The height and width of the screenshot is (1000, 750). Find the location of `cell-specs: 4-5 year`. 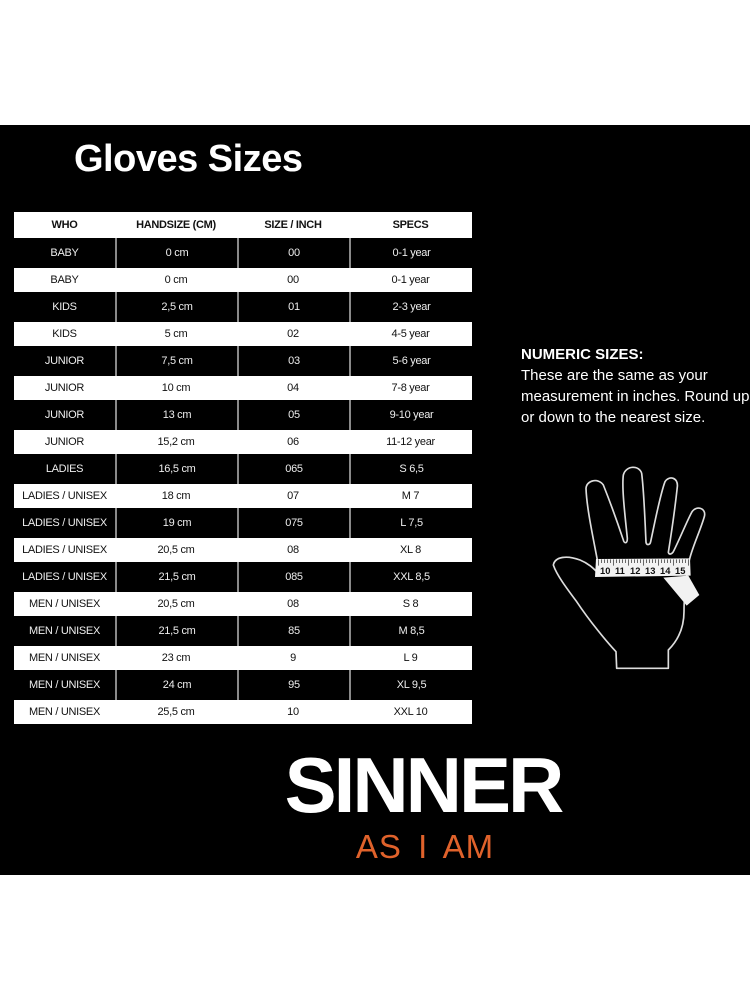

cell-specs: 4-5 year is located at coordinates (410, 334).